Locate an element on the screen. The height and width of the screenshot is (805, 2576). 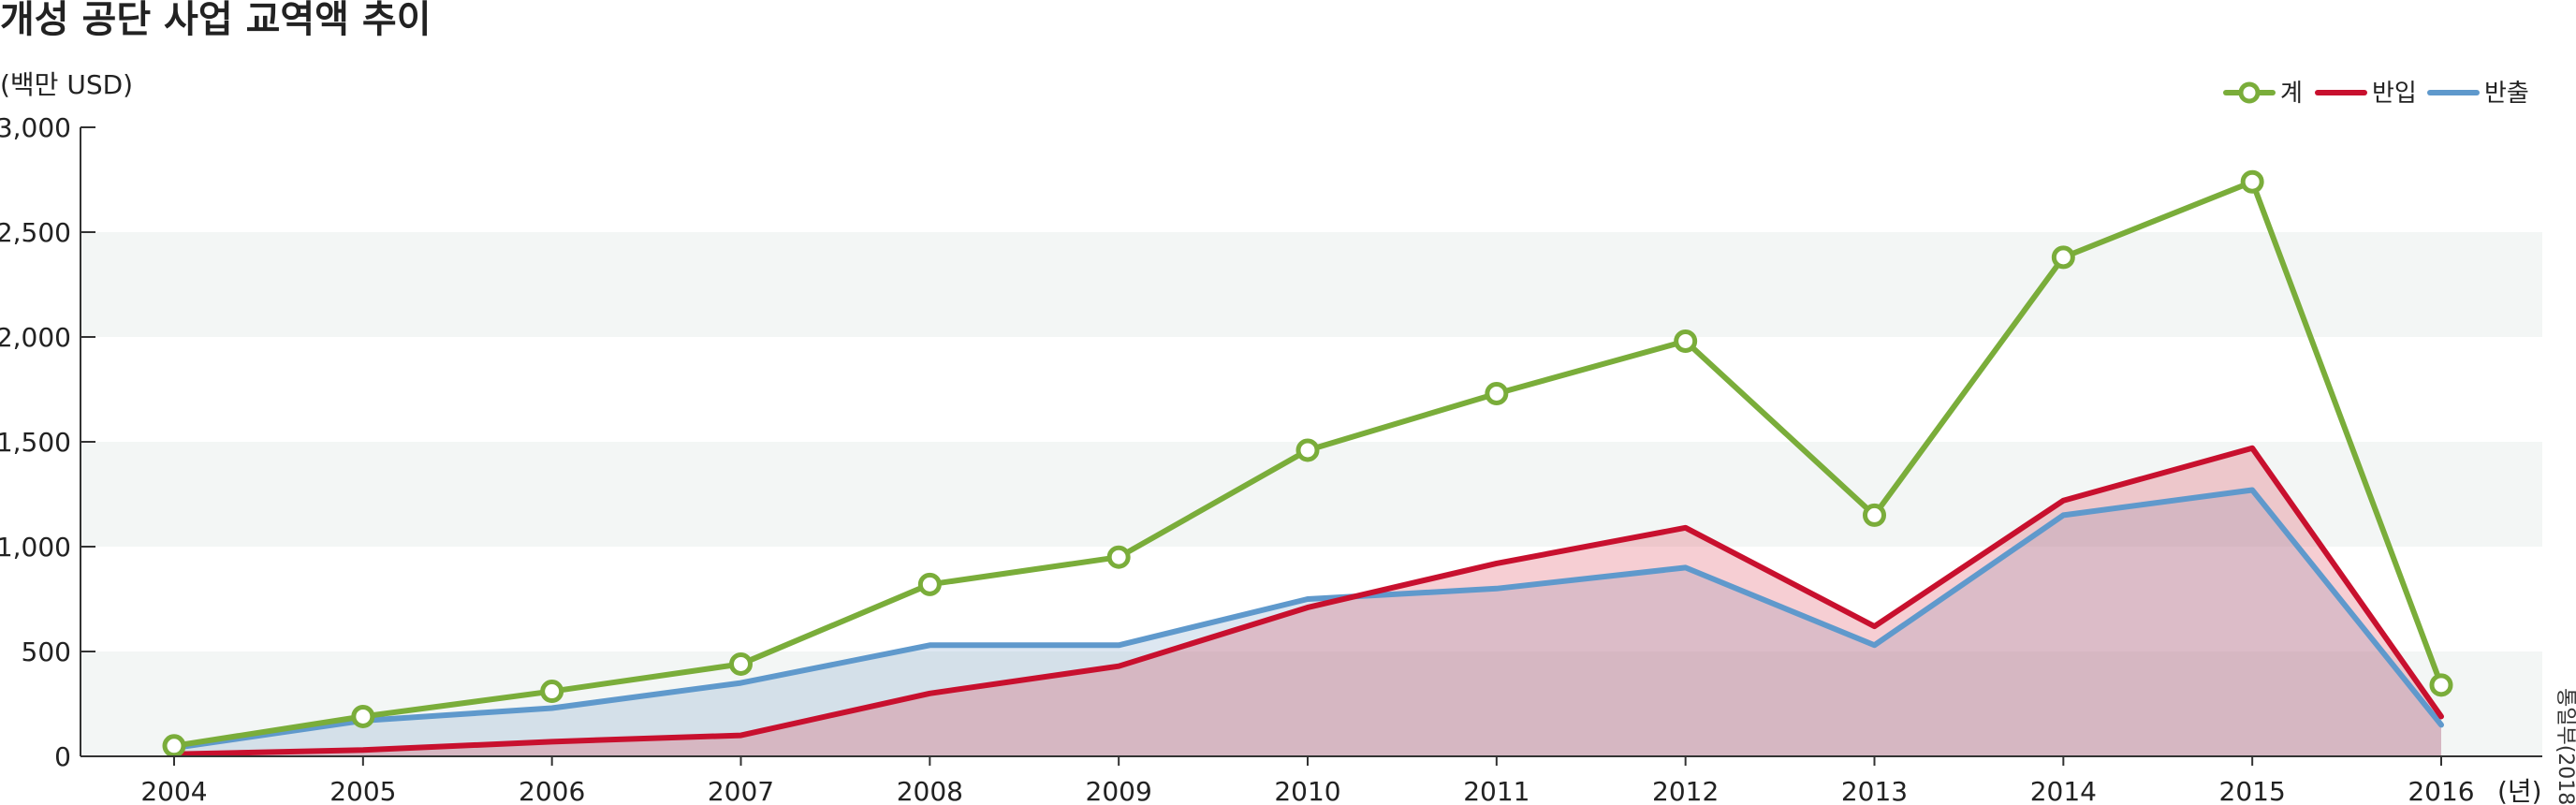
y-tick-label: 1,000 is located at coordinates (35, 547).